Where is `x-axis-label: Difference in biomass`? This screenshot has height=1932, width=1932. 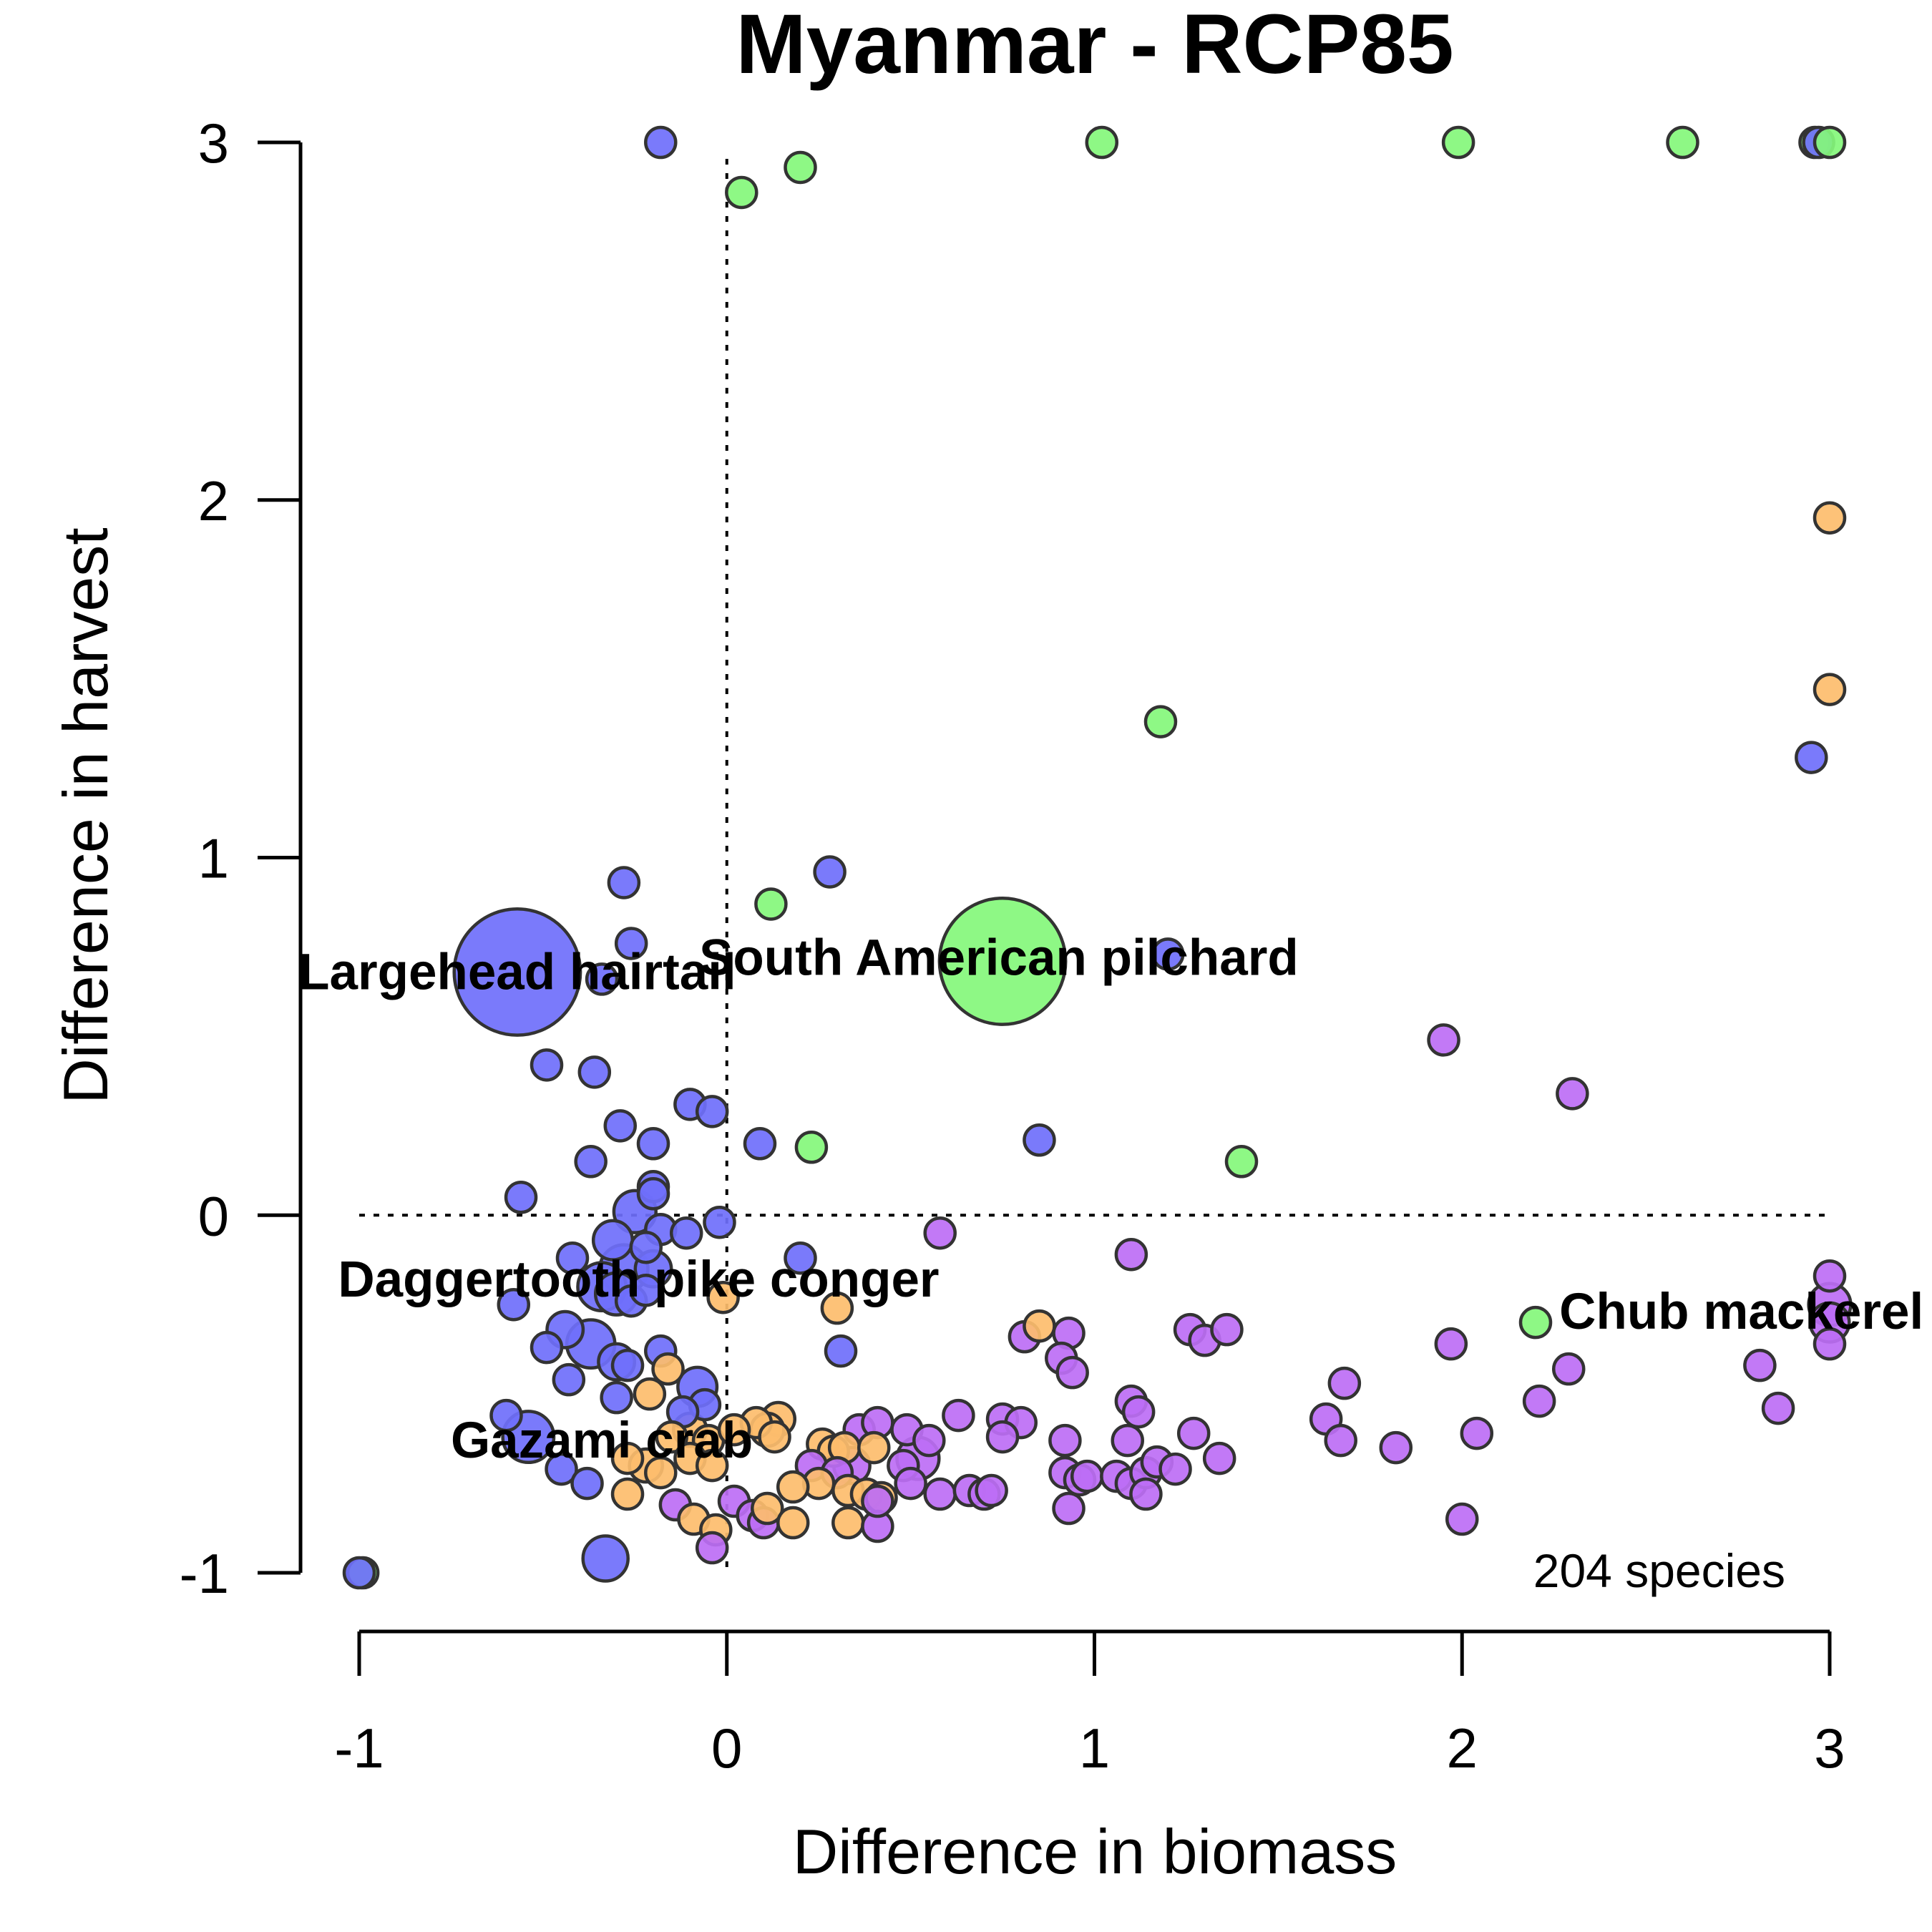
x-axis-label: Difference in biomass is located at coordinates (1095, 1851).